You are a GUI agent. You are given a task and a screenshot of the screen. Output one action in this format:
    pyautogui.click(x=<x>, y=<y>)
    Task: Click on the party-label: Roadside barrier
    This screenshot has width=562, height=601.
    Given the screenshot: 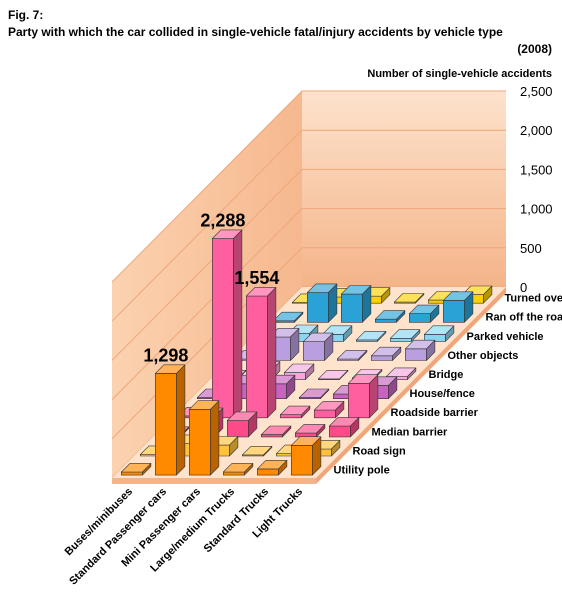 What is the action you would take?
    pyautogui.click(x=435, y=413)
    